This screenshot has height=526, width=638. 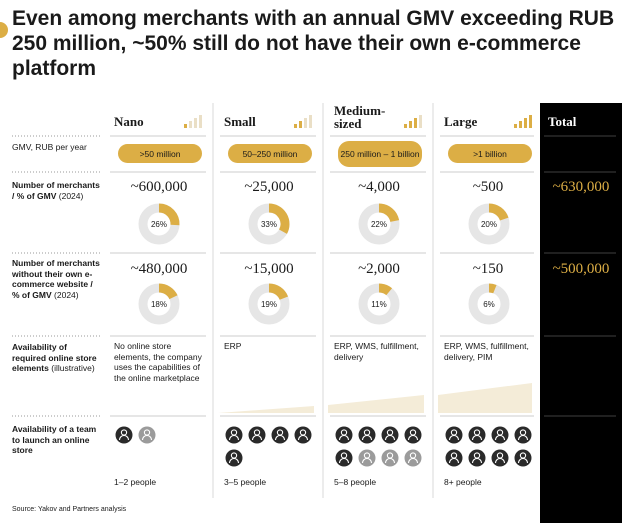 What do you see at coordinates (378, 304) in the screenshot?
I see `donut-label: 11%` at bounding box center [378, 304].